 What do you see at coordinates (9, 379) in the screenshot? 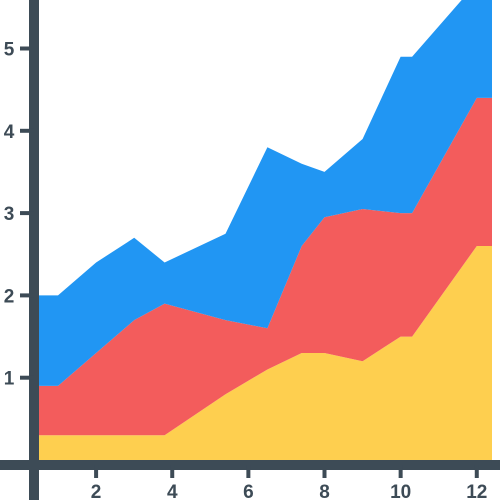
I see `y-tick-label-1: 1` at bounding box center [9, 379].